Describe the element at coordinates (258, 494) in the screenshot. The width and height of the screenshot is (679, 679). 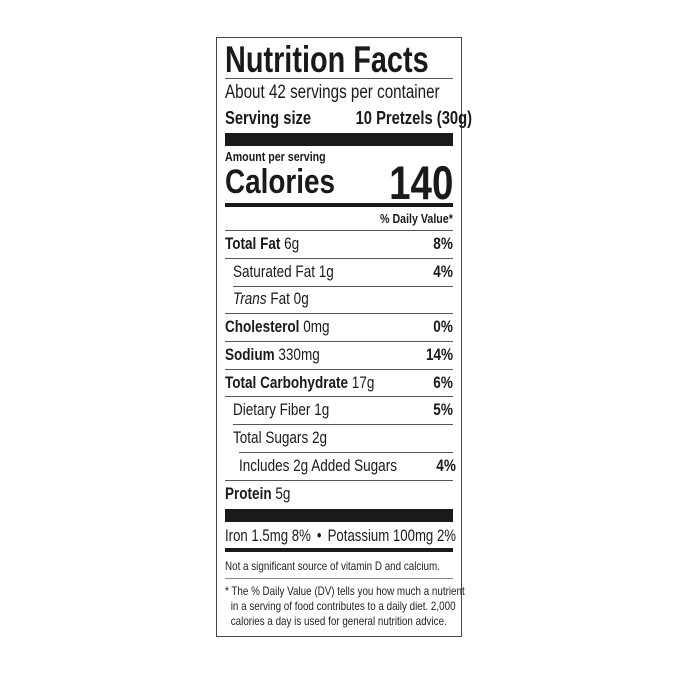
I see `nutrient-row-protein: Protein 5g` at that location.